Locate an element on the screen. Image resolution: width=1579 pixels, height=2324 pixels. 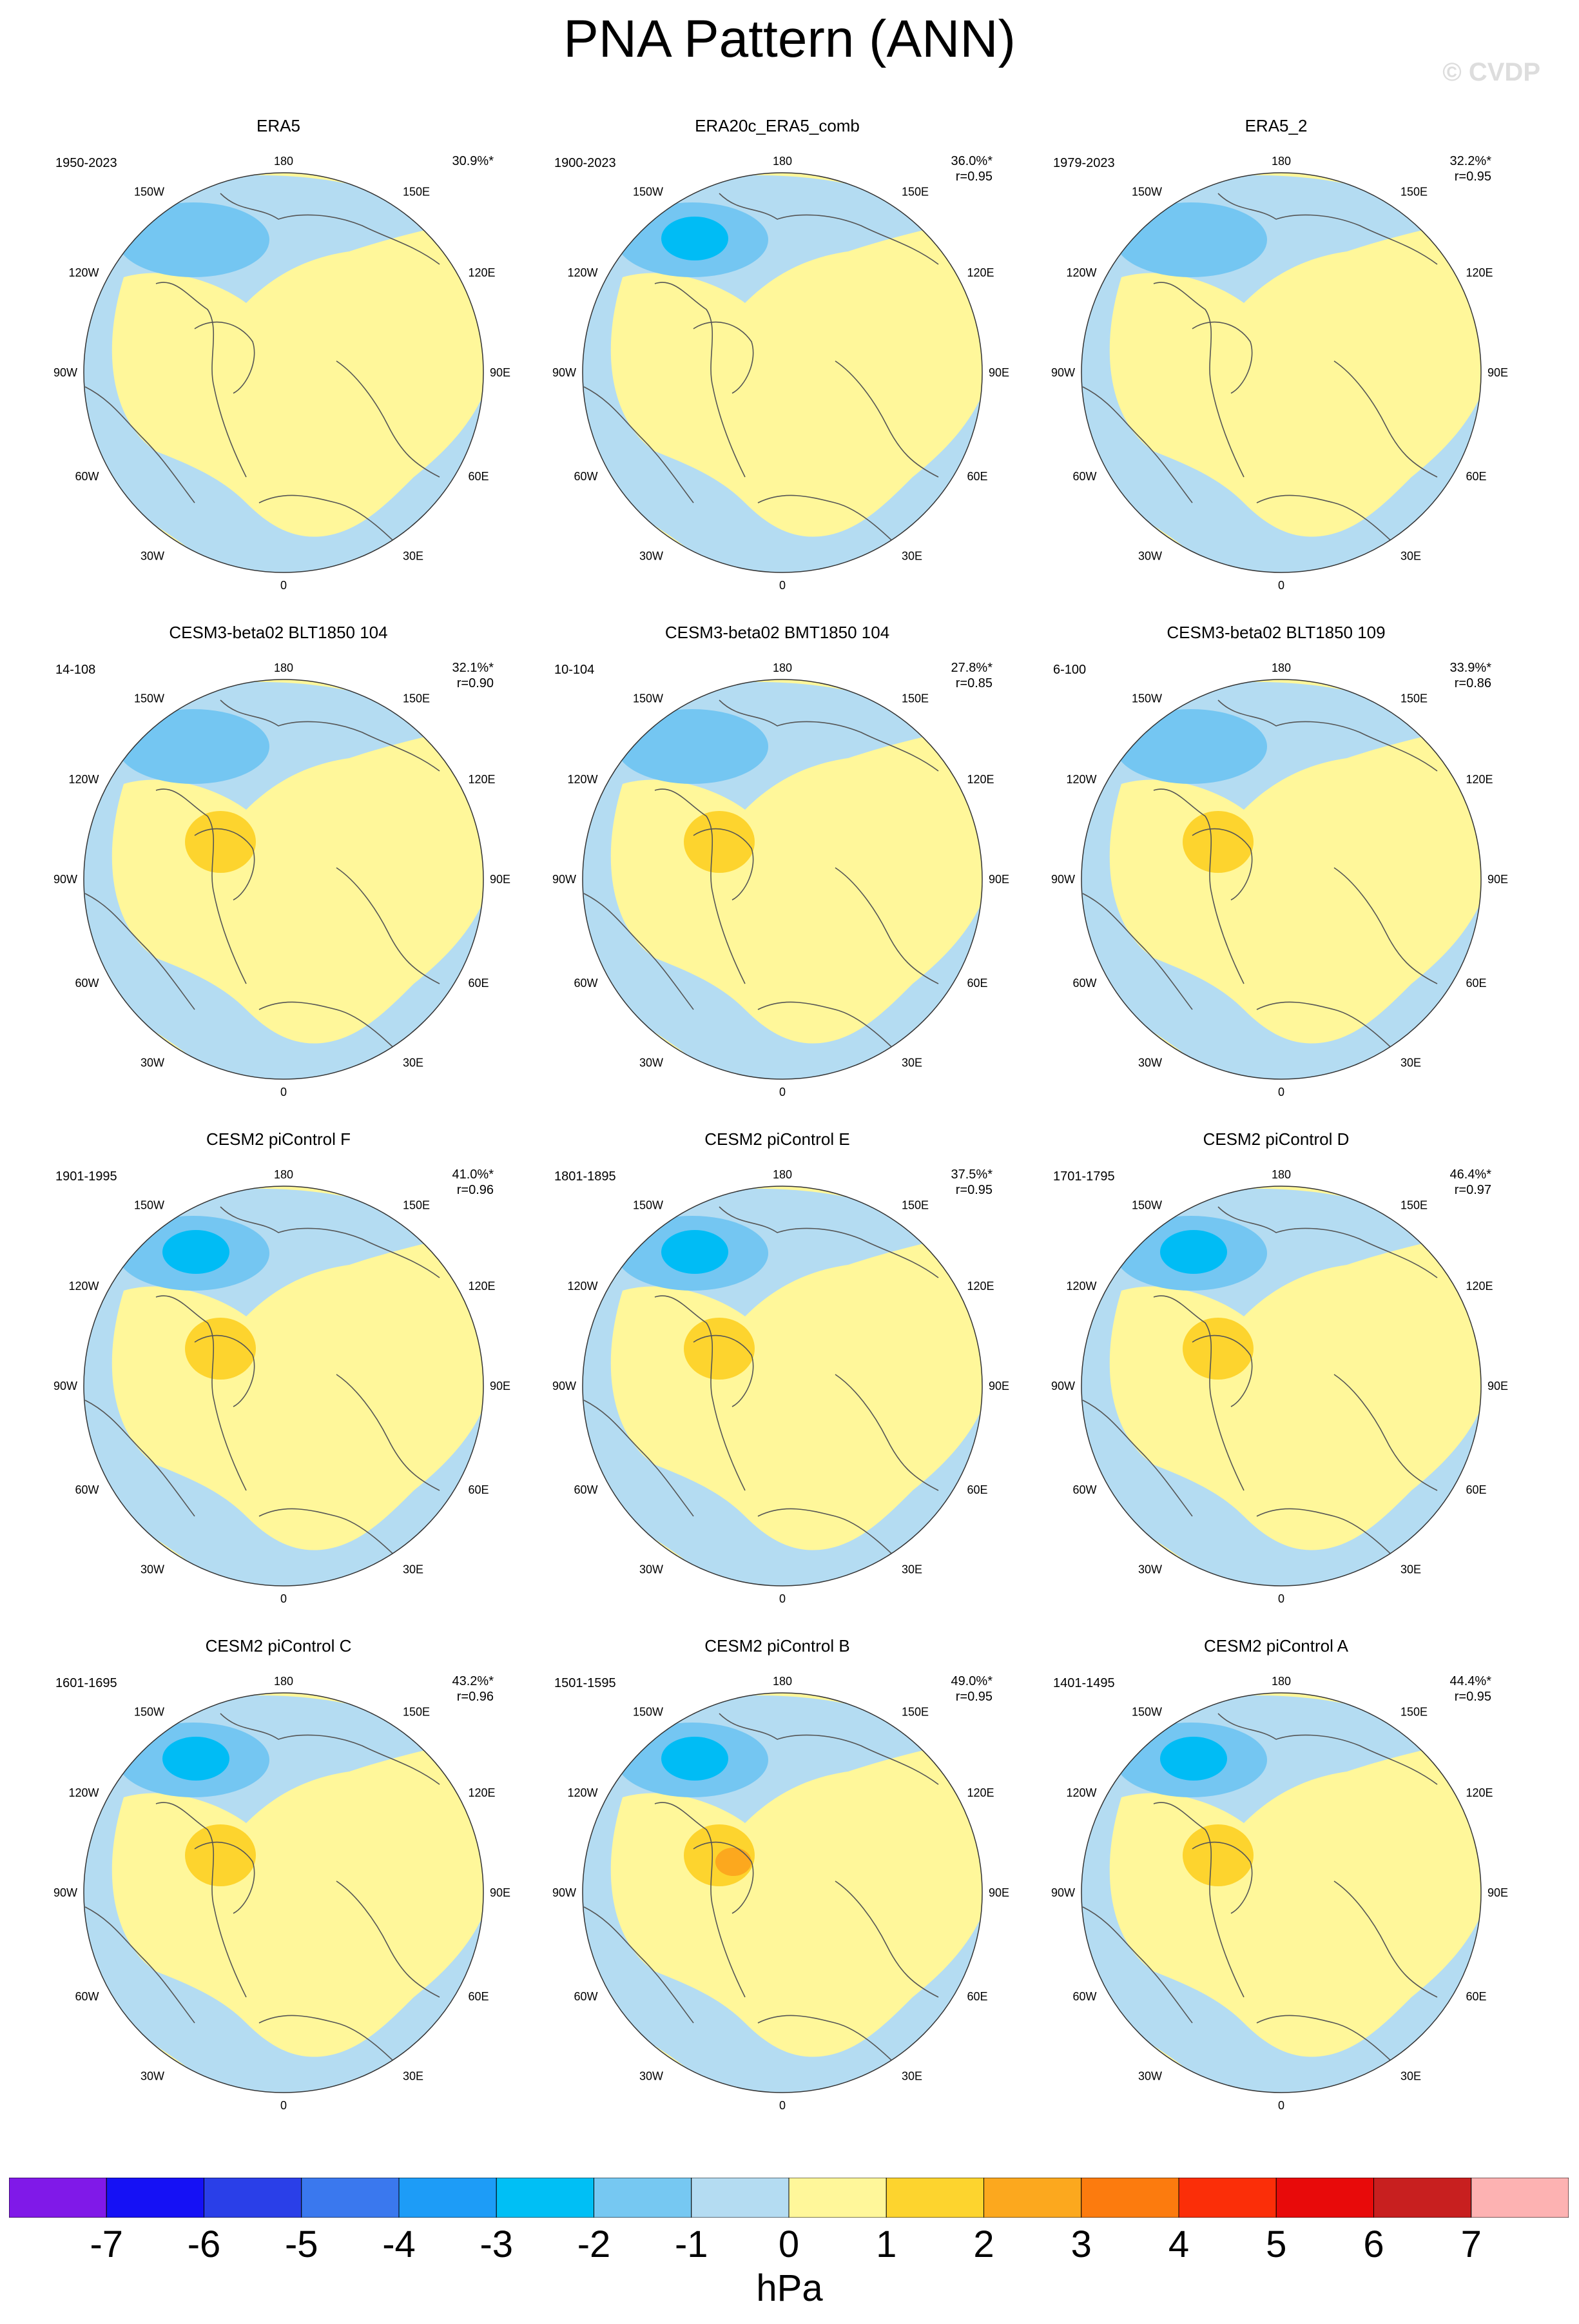
panel-title: CESM3-beta02 BMT1850 104 is located at coordinates (777, 632).